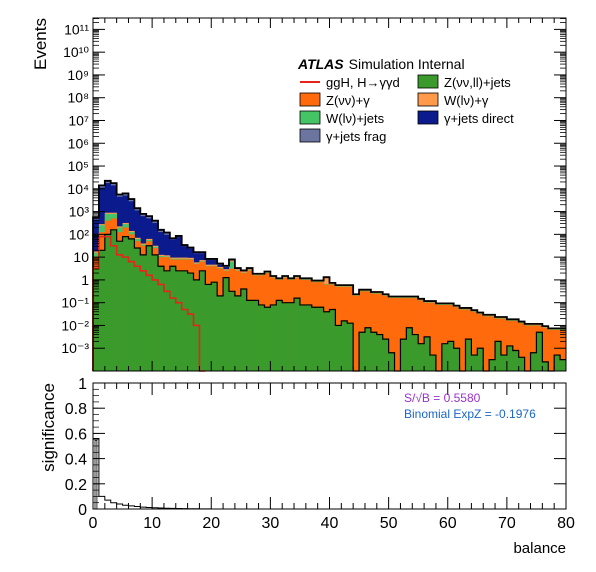 Image resolution: width=596 pixels, height=572 pixels. I want to click on bx-tick-label: 30, so click(270, 523).